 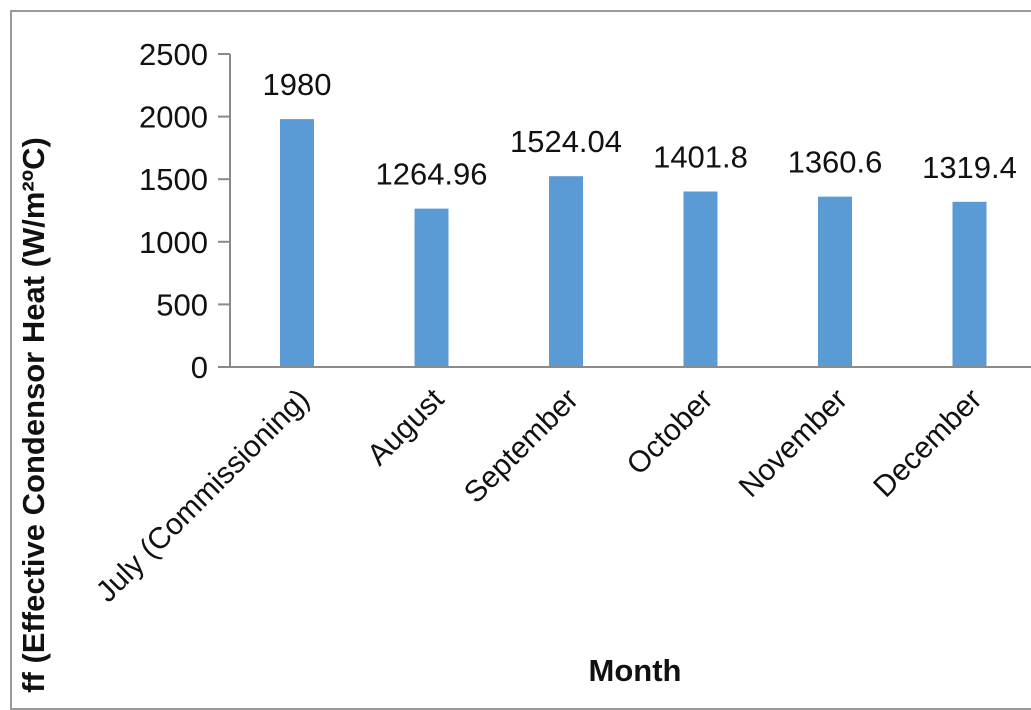 What do you see at coordinates (635, 670) in the screenshot?
I see `x-axis-title: Month` at bounding box center [635, 670].